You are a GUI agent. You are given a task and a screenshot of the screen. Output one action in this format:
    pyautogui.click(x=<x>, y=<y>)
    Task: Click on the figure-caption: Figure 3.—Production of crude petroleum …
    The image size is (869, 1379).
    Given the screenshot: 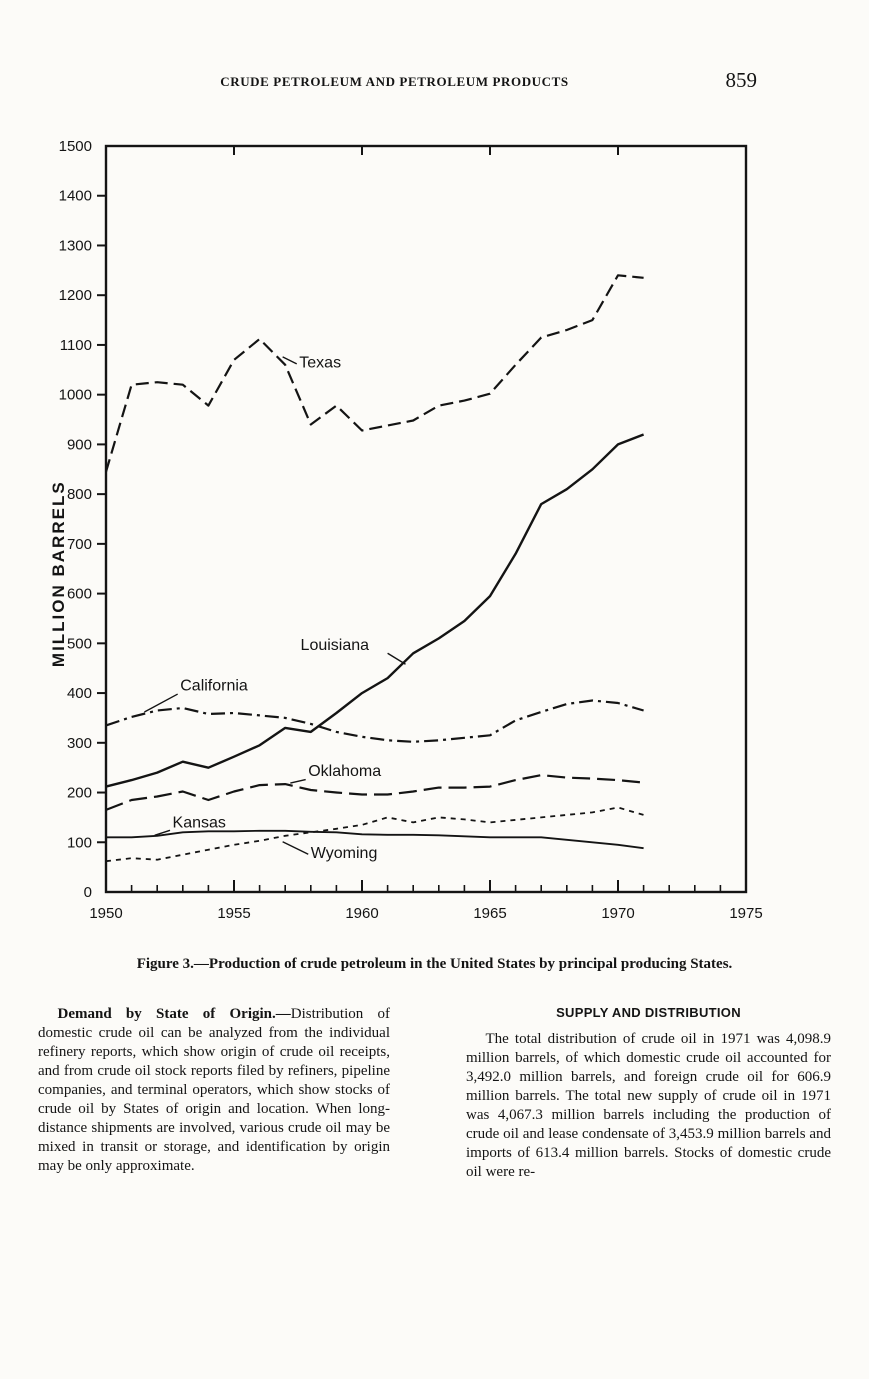 What is the action you would take?
    pyautogui.click(x=434, y=964)
    